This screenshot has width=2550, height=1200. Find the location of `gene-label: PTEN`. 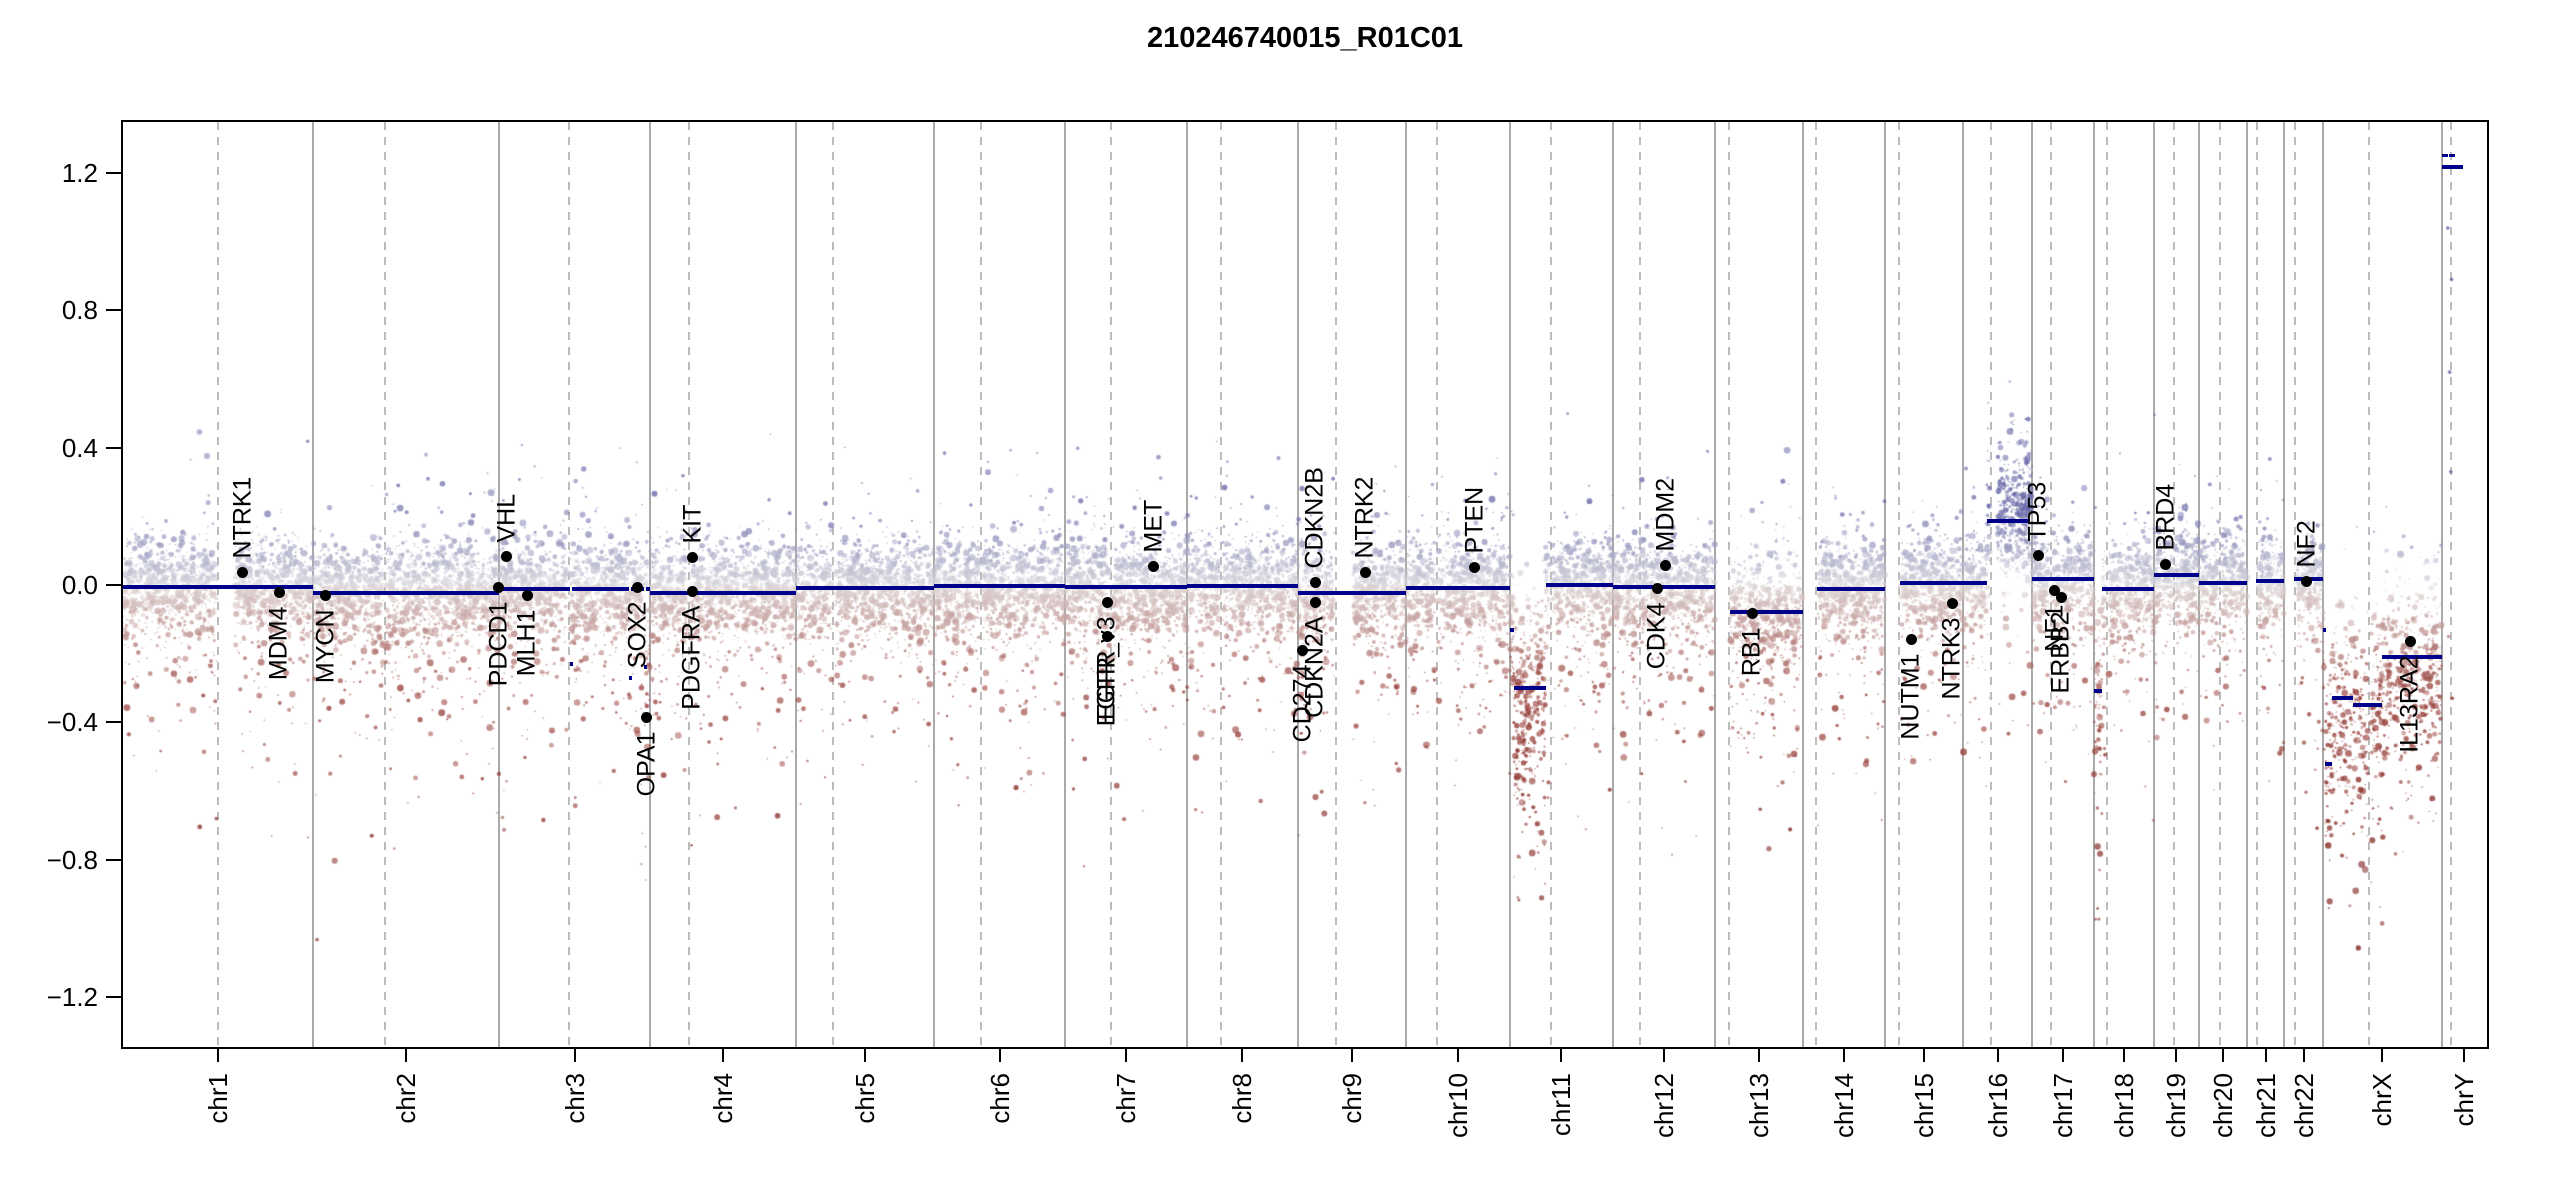

gene-label: PTEN is located at coordinates (1474, 520).